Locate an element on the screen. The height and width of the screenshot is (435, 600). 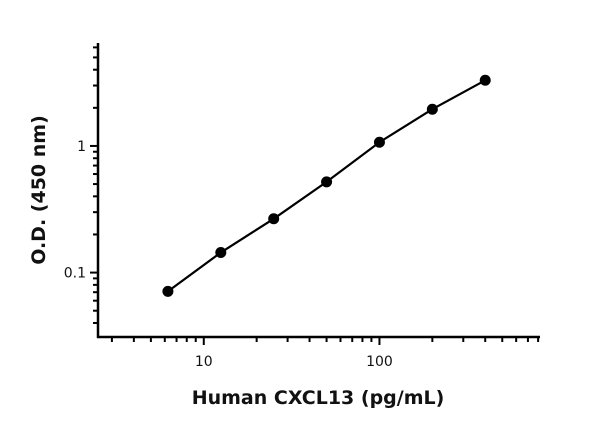
x-axis-label: Human CXCL13 (pg/mL) is located at coordinates (318, 398).